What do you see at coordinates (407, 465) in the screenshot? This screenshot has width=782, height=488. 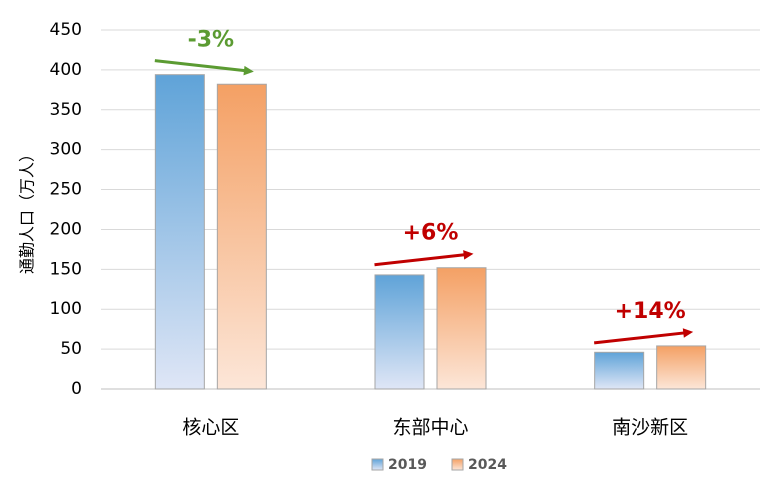 I see `legend-label: 2019` at bounding box center [407, 465].